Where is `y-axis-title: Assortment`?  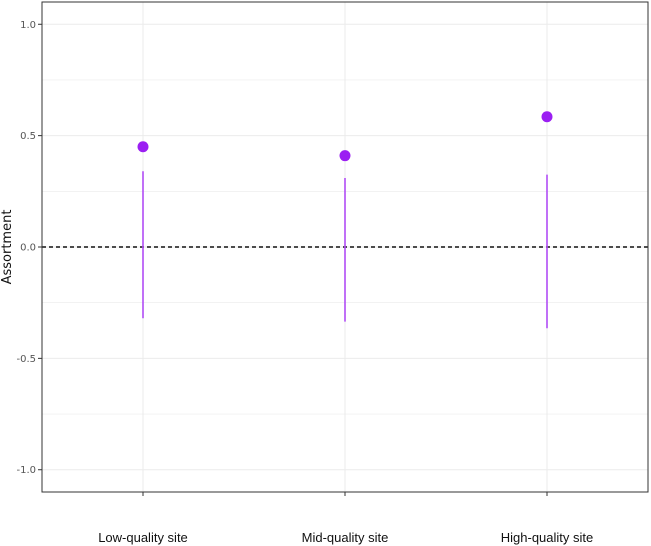 y-axis-title: Assortment is located at coordinates (7, 247).